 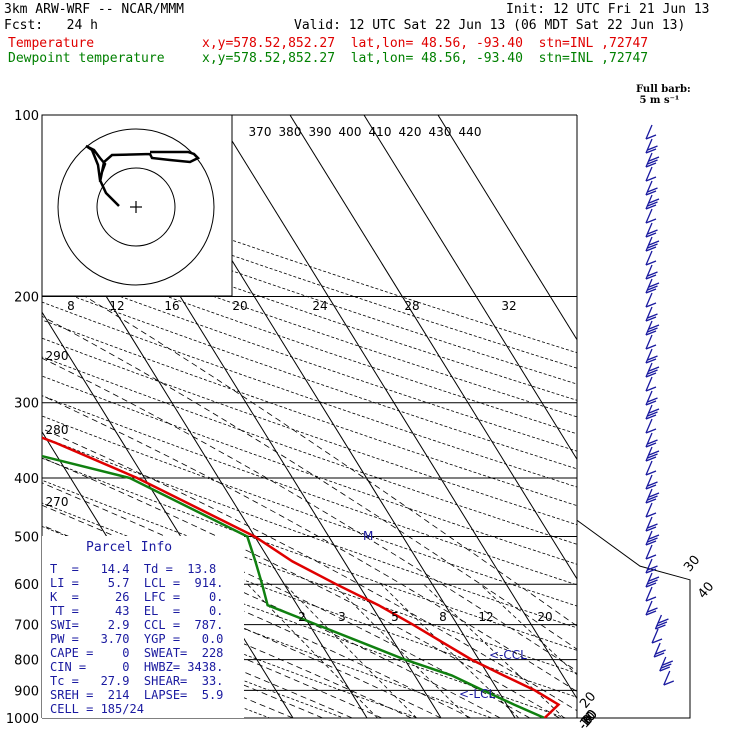 I want to click on parcel-info-row: TT = 43 EL = 0., so click(x=137, y=611).